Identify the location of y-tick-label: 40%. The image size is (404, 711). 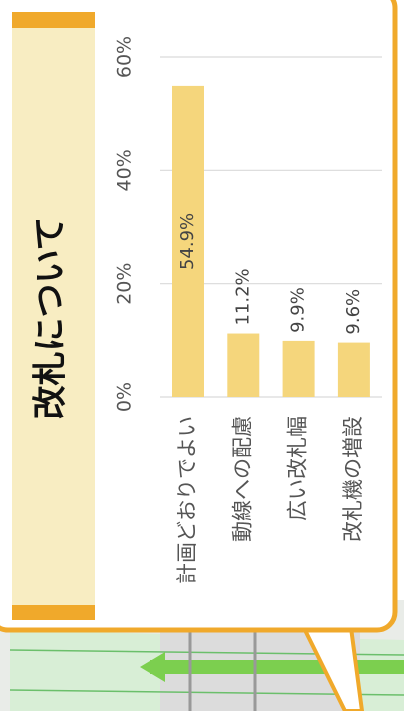
(125, 170).